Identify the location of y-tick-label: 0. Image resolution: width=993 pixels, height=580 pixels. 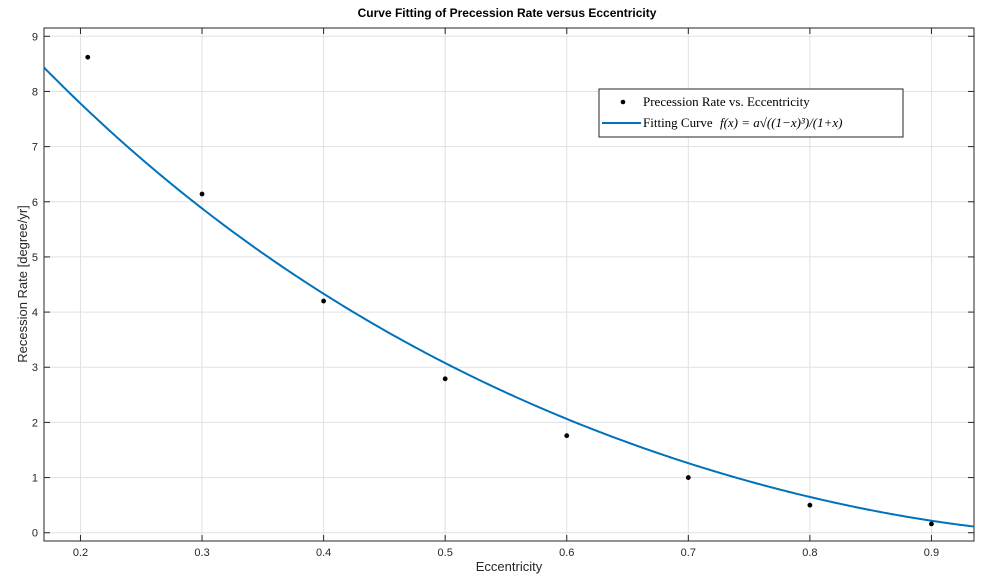
(35, 534).